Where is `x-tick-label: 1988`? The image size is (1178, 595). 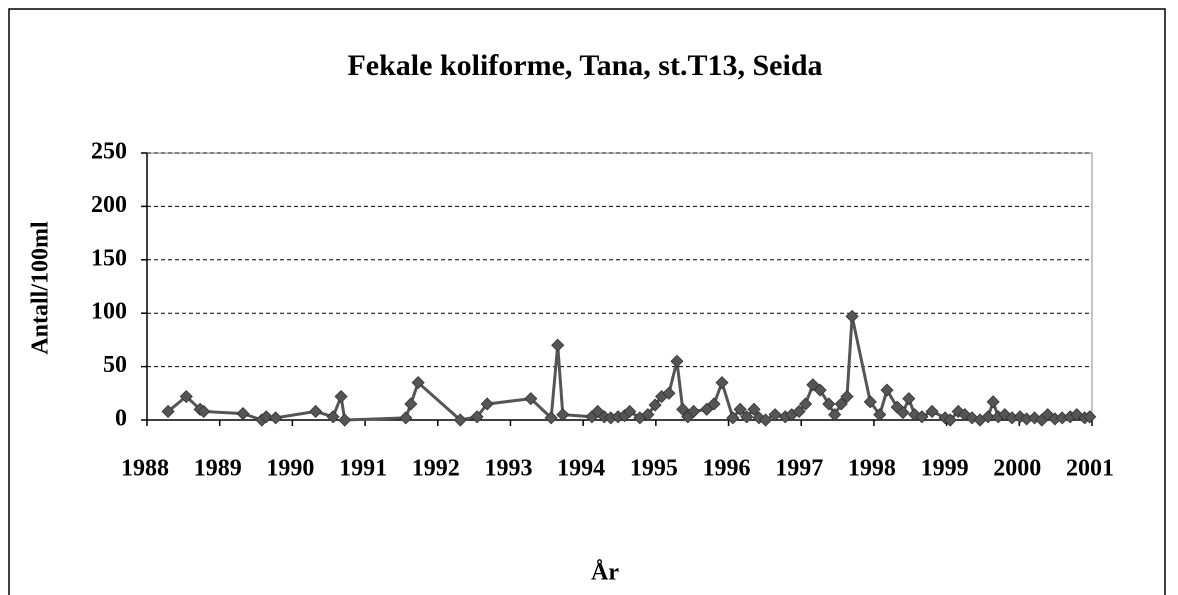
x-tick-label: 1988 is located at coordinates (145, 469).